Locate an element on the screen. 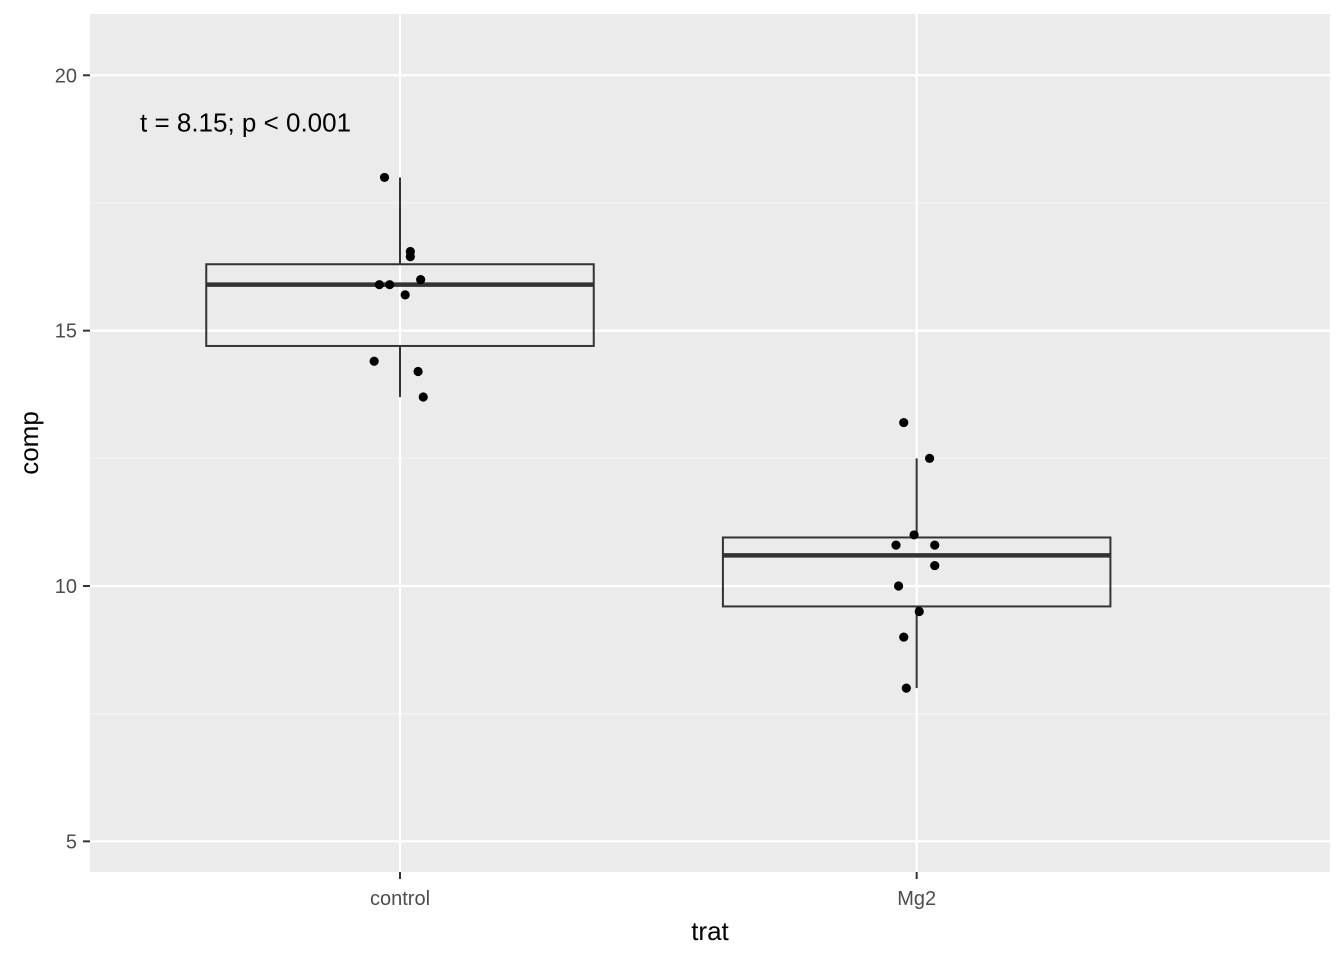  box-iqr is located at coordinates (400, 305).